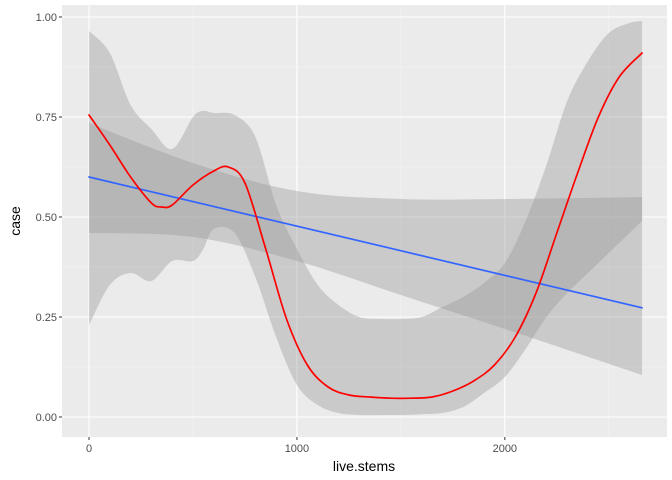 The height and width of the screenshot is (480, 672). I want to click on y-axis-title: case, so click(15, 221).